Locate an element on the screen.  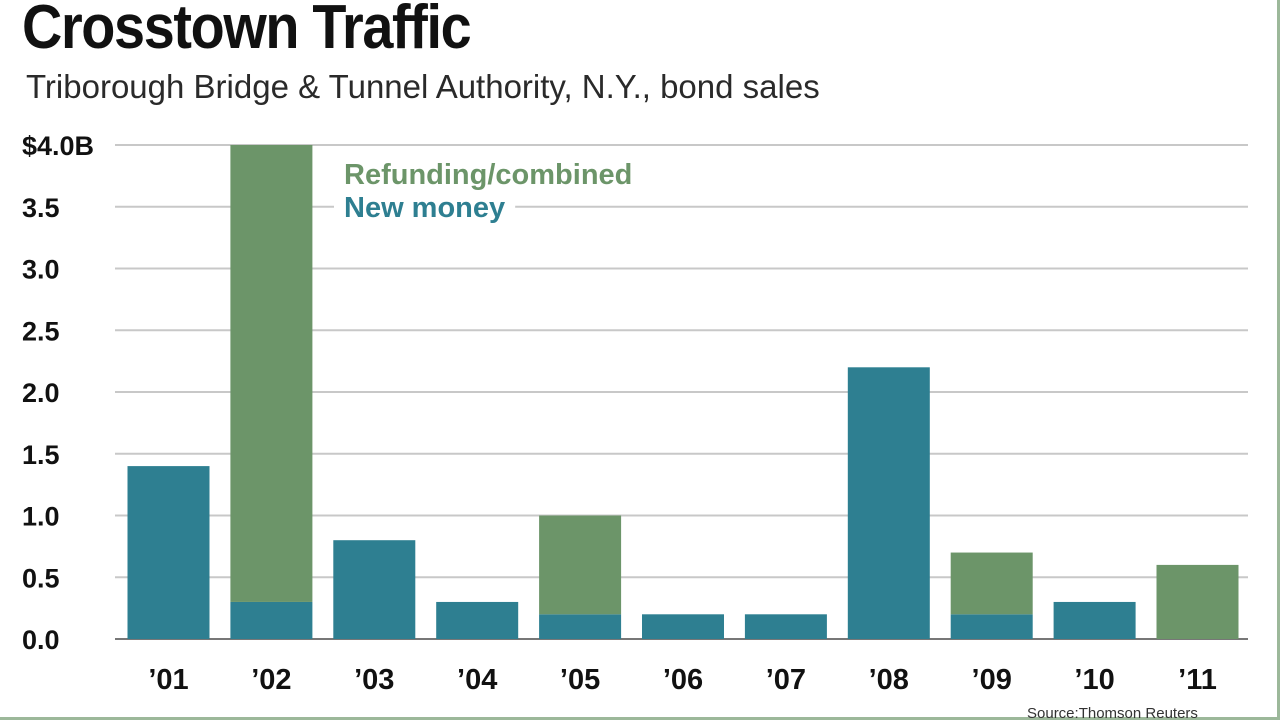
chart-title: Crosstown Traffic is located at coordinates (247, 31).